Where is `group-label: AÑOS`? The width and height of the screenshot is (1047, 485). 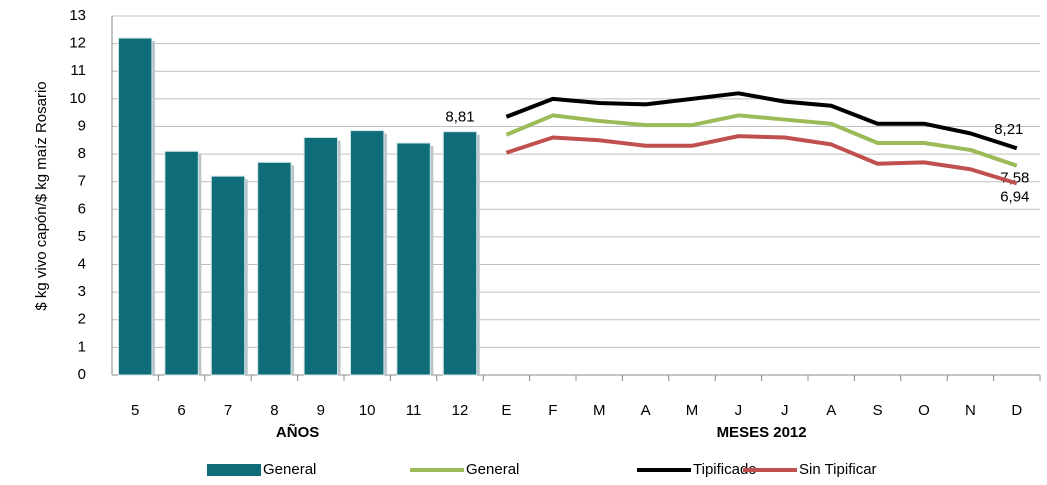 group-label: AÑOS is located at coordinates (297, 432).